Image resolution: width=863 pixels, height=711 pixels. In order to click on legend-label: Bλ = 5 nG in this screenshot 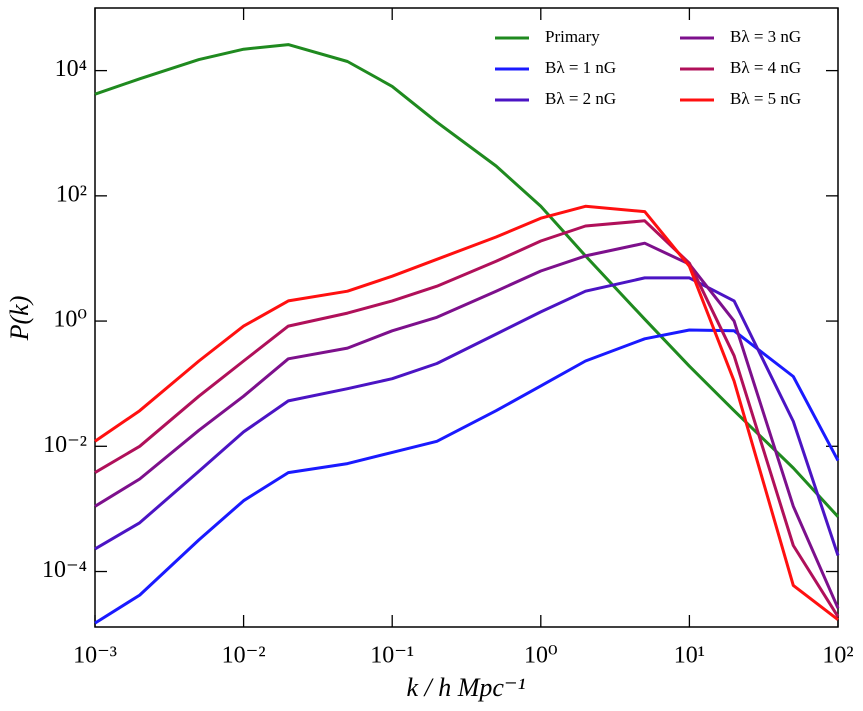, I will do `click(765, 98)`.